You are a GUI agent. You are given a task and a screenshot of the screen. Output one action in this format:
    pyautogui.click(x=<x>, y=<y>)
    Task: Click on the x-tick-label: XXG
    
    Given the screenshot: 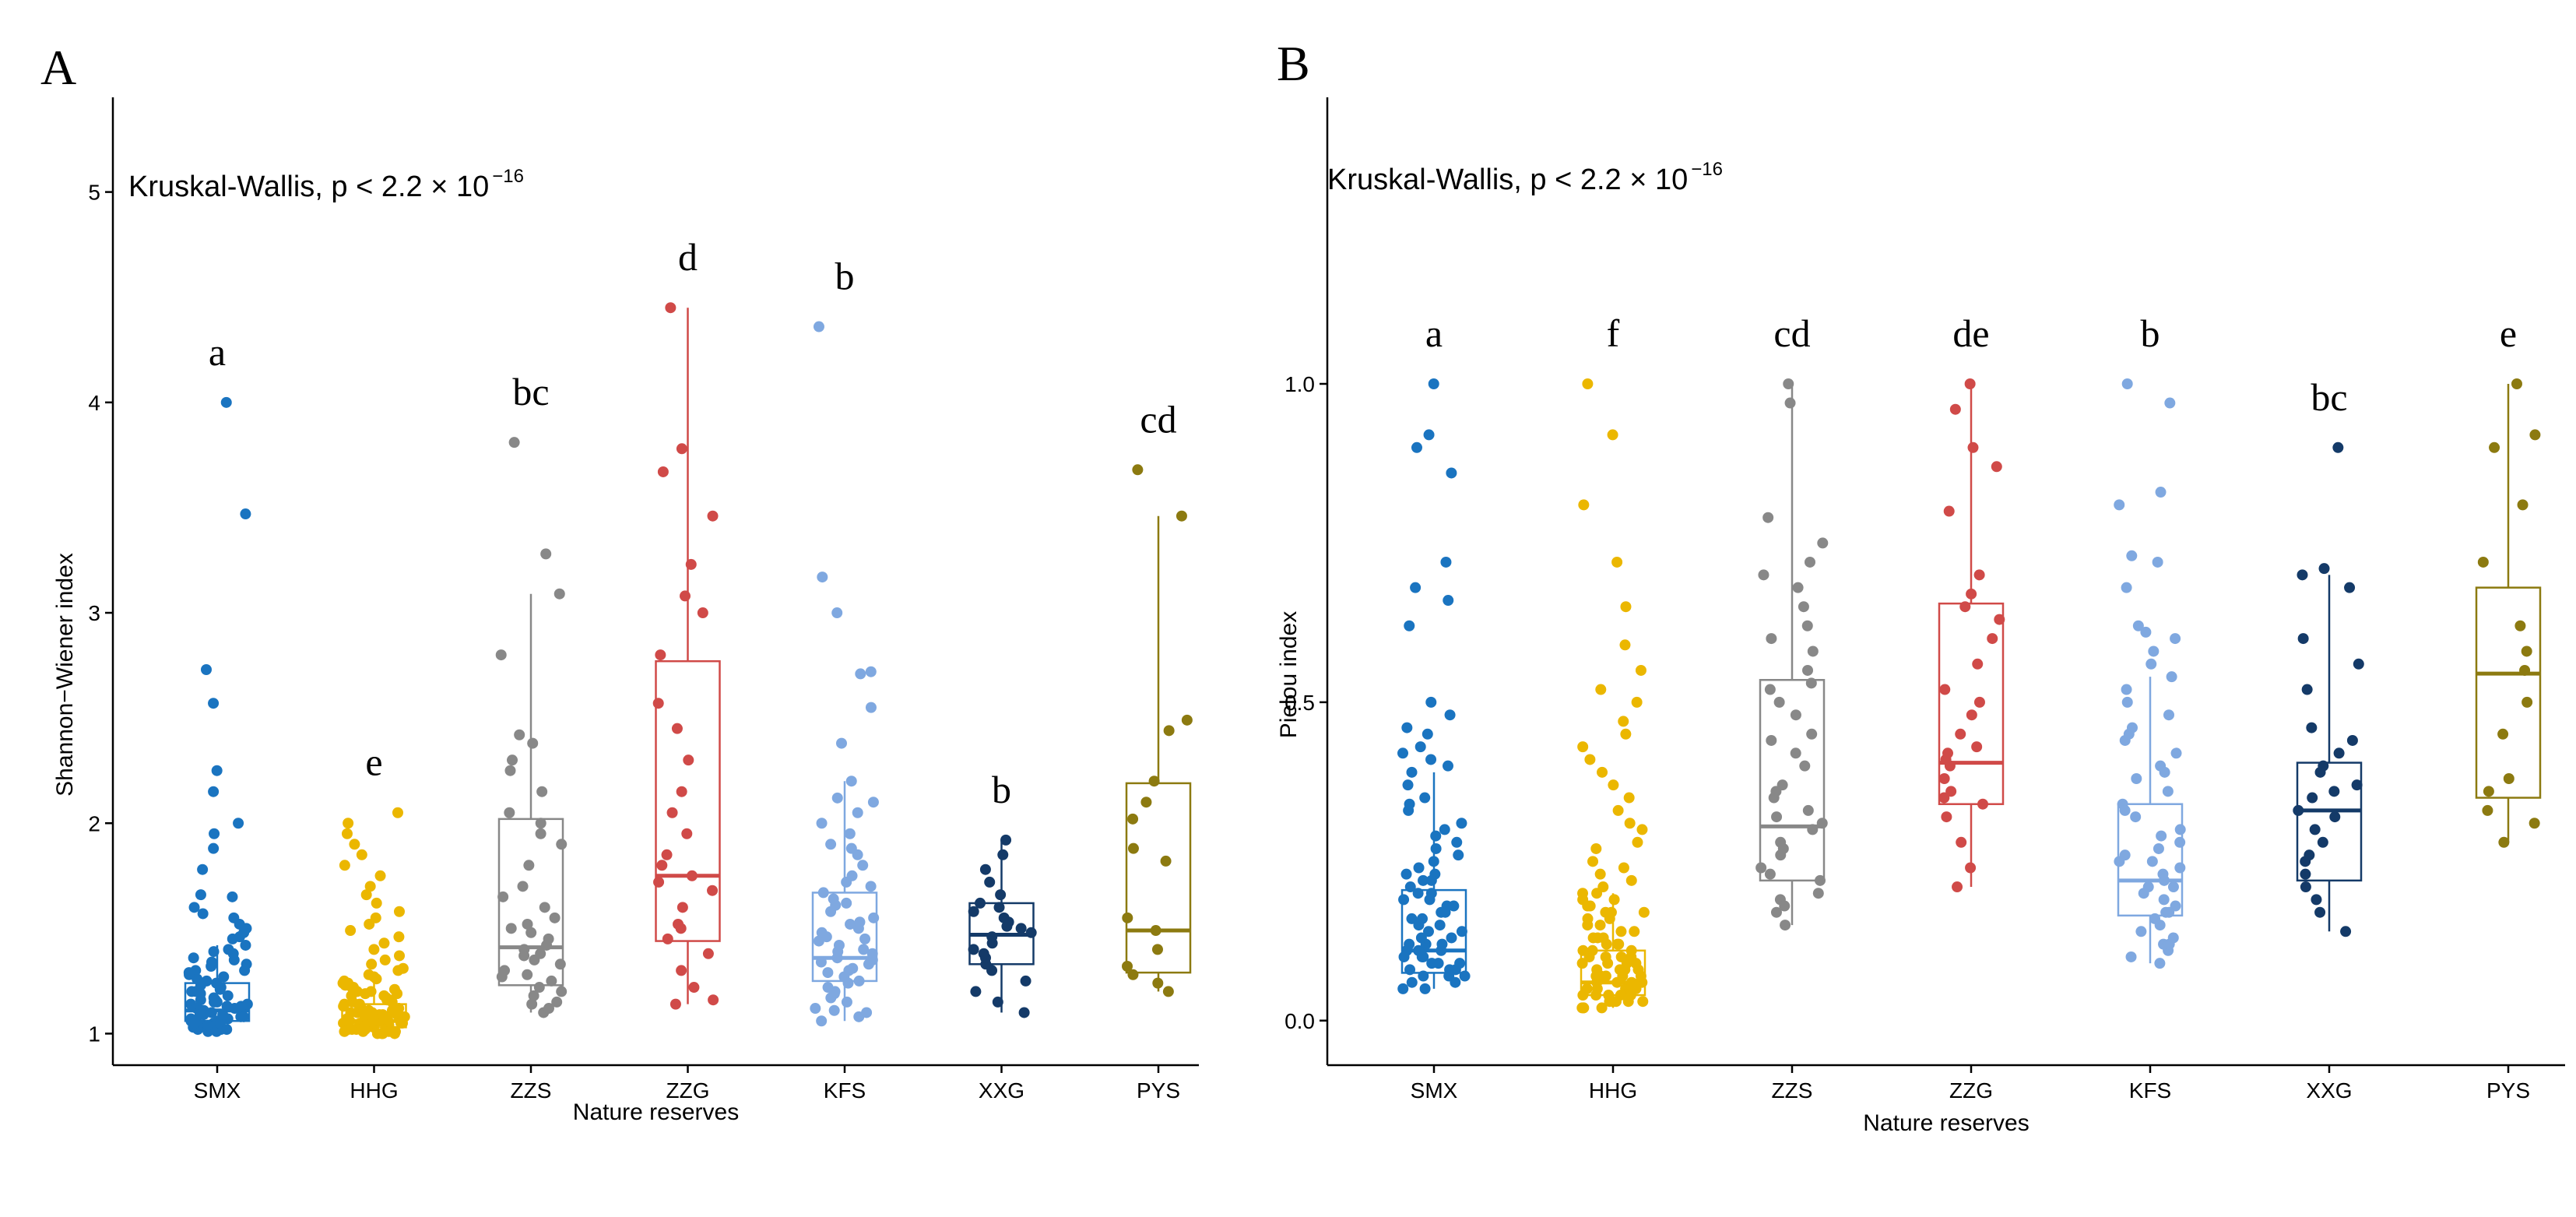 What is the action you would take?
    pyautogui.click(x=1002, y=1090)
    